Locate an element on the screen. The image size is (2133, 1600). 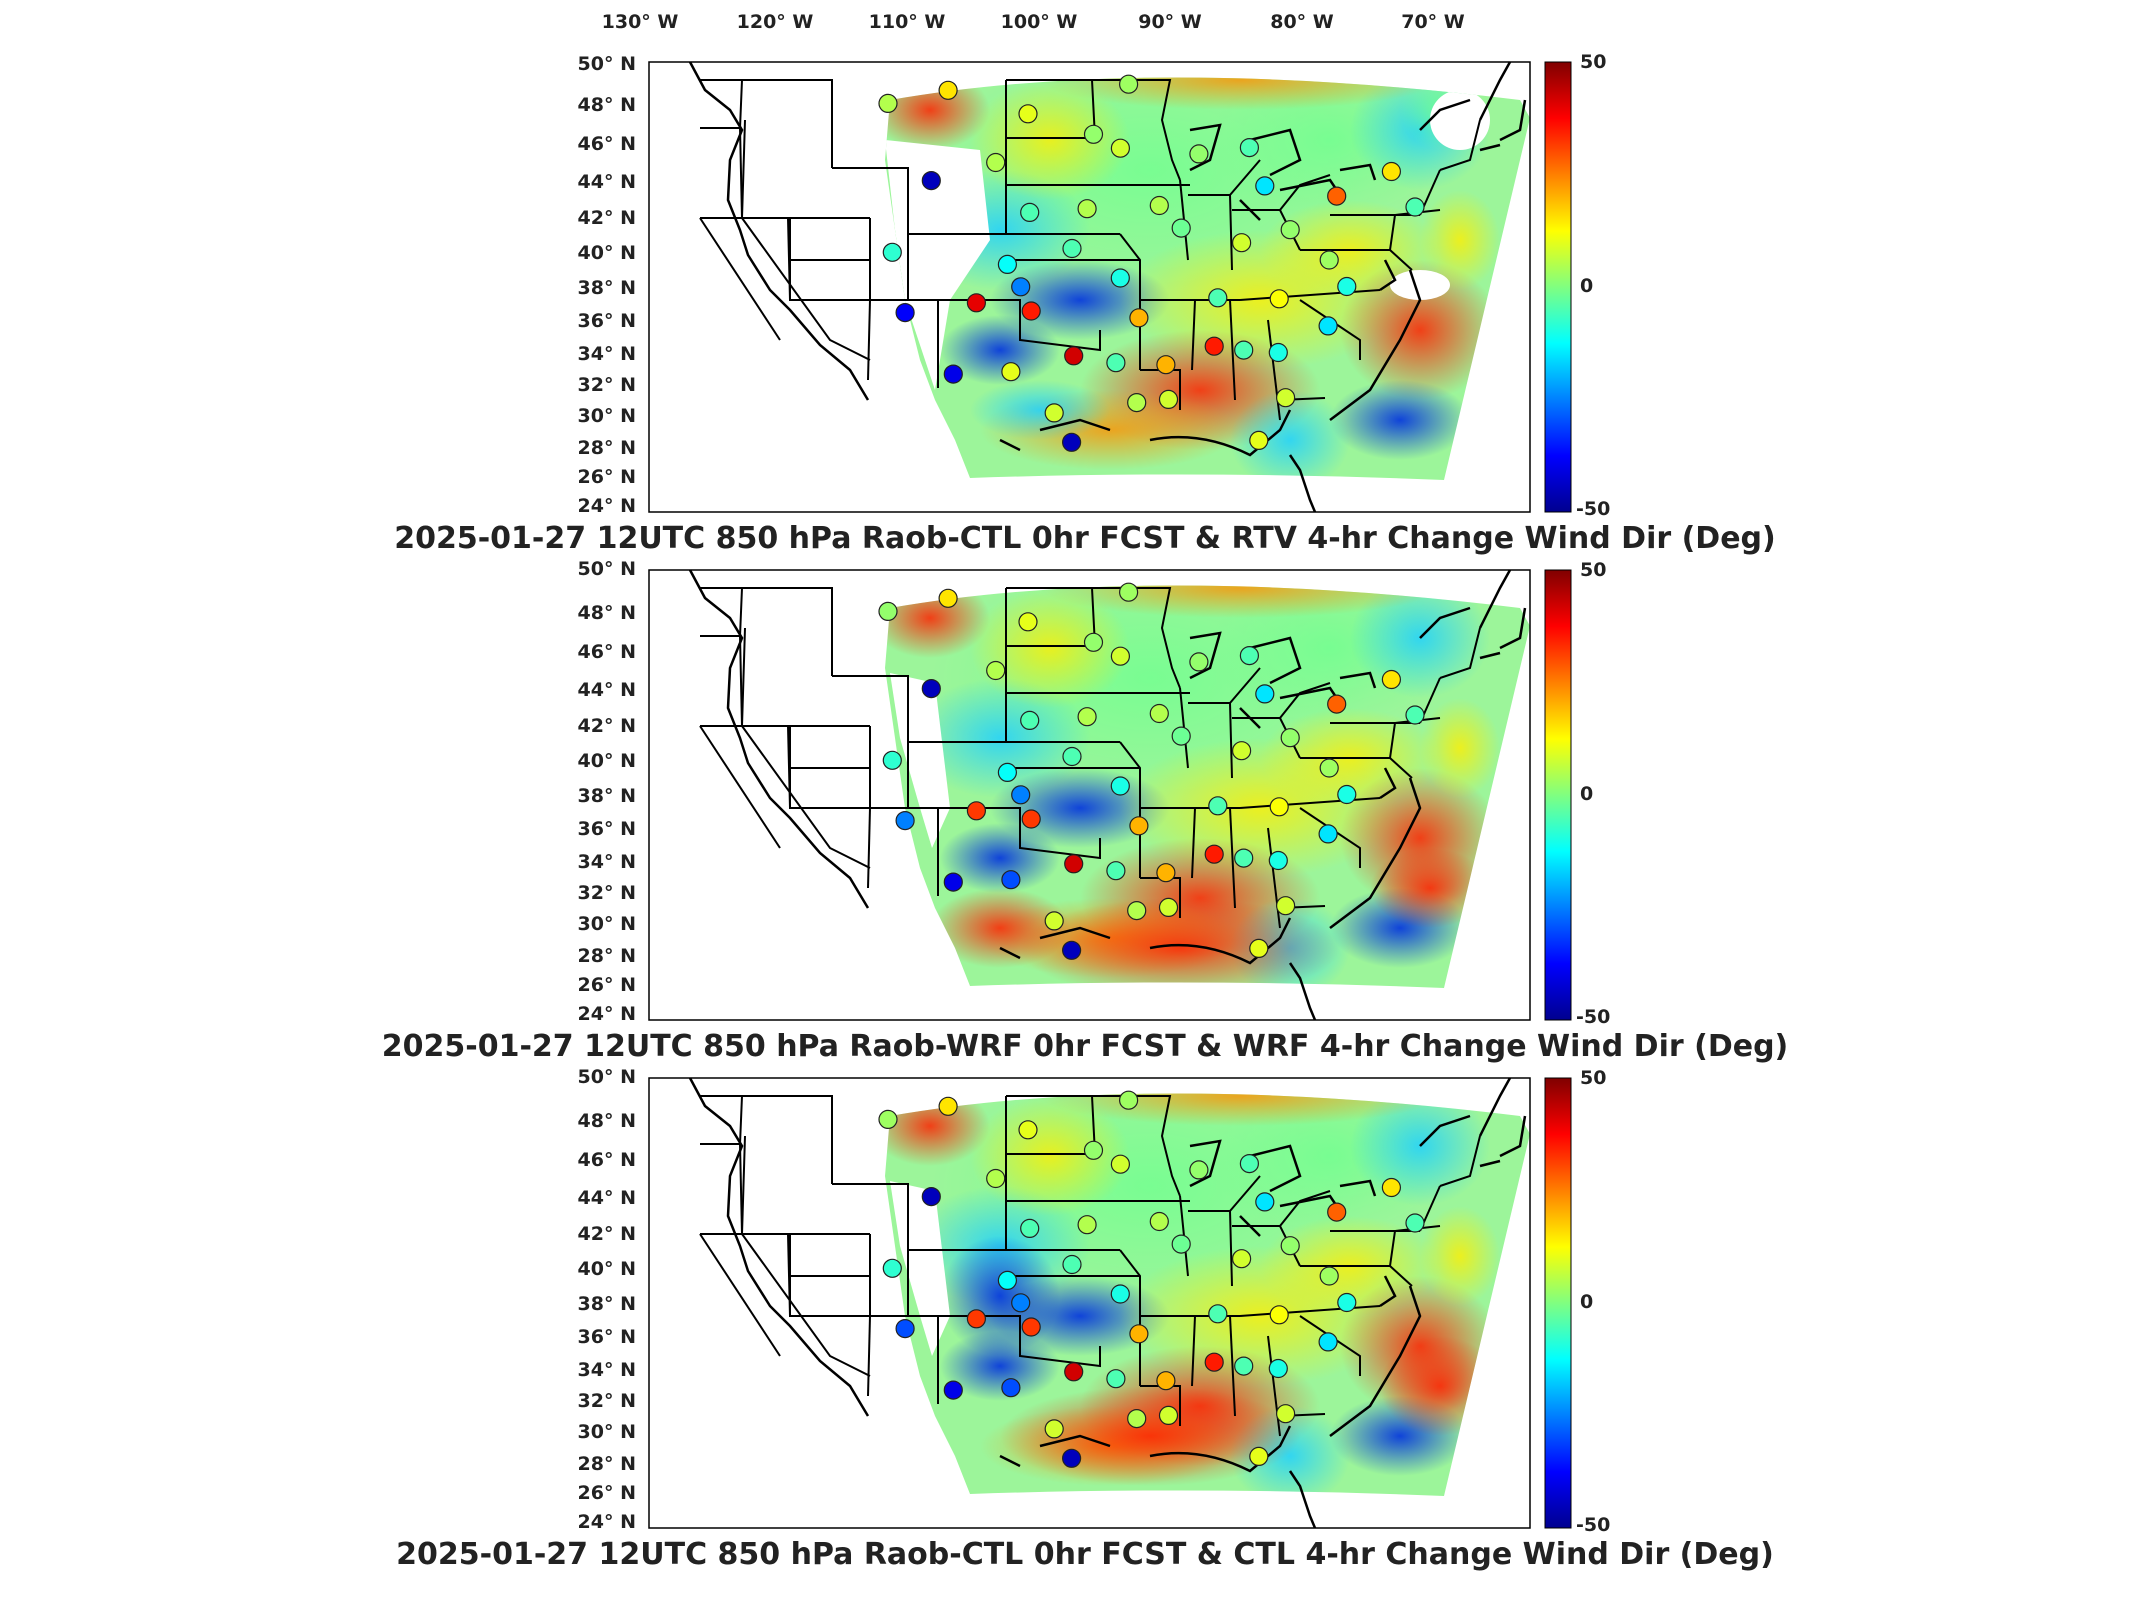
lon-label-90w: 90° W is located at coordinates (1170, 22).